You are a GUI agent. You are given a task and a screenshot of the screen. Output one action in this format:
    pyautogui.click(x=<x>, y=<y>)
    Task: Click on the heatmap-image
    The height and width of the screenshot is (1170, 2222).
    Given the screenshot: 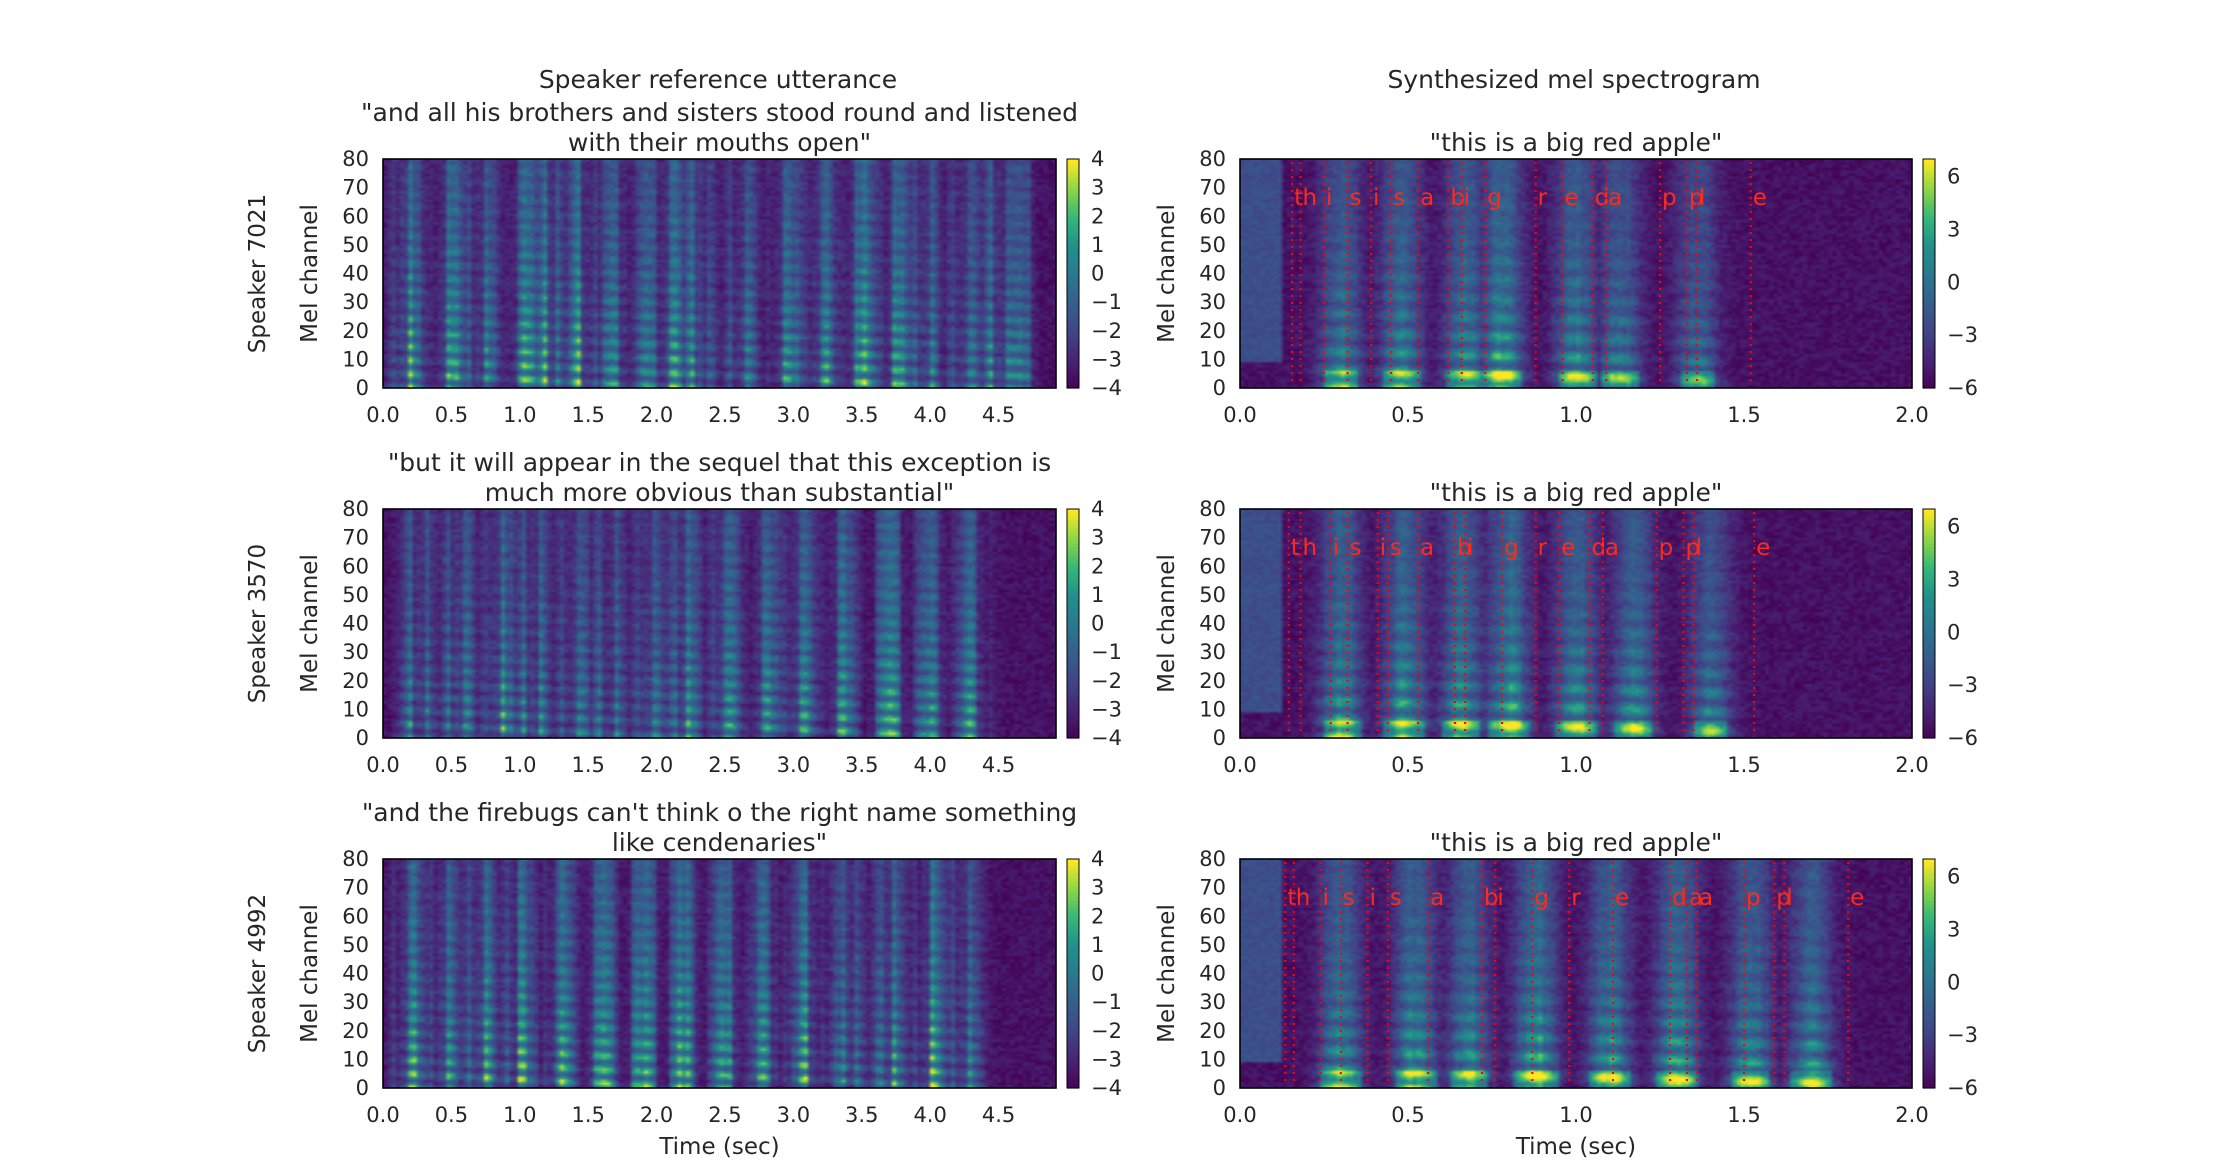 What is the action you would take?
    pyautogui.click(x=1576, y=973)
    